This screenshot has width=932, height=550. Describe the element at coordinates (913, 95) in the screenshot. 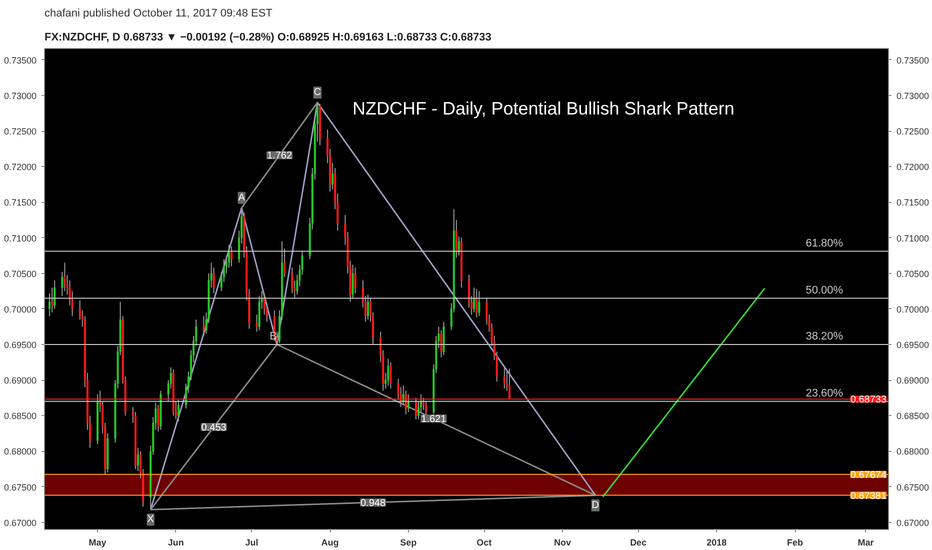

I see `y2-tick-label: 0.73000` at that location.